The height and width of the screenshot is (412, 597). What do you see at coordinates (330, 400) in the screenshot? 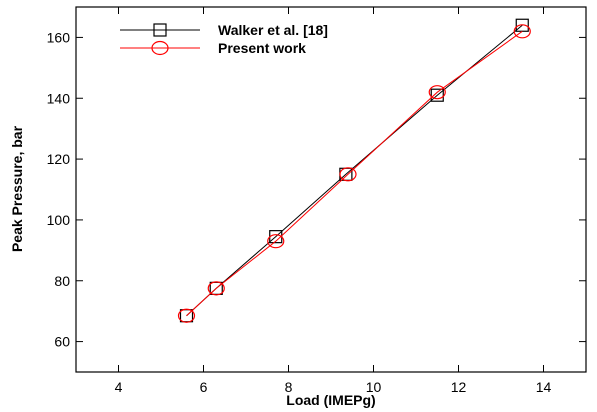
I see `x-axis-title: Load (IMEPg)` at bounding box center [330, 400].